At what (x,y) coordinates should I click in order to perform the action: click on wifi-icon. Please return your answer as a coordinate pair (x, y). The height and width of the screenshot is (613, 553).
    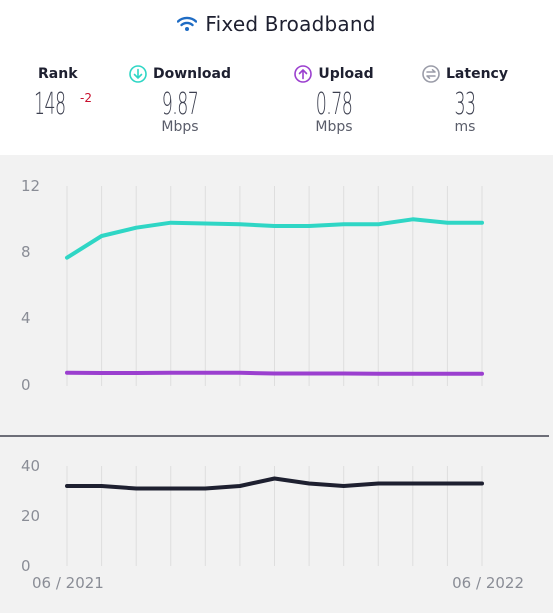
    Looking at the image, I should click on (187, 23).